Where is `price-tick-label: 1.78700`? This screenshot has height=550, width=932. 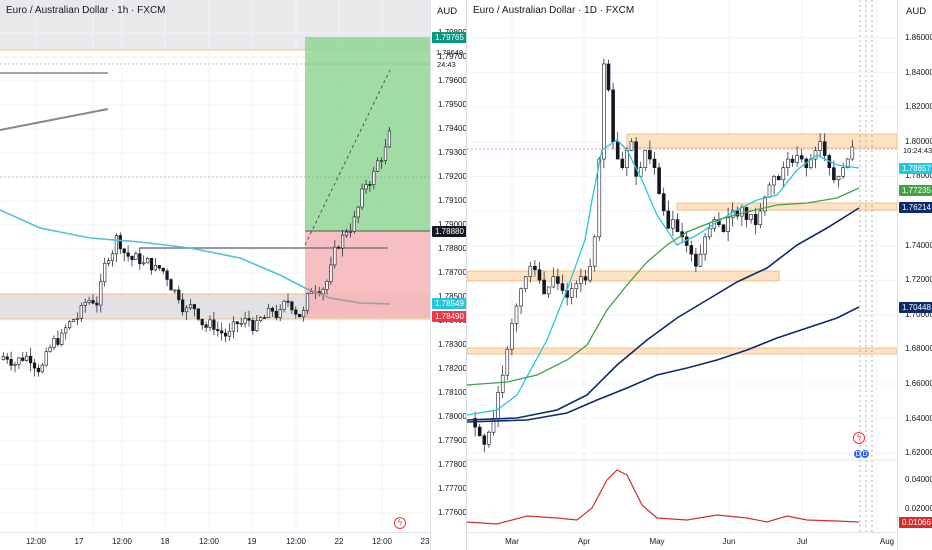
price-tick-label: 1.78700 is located at coordinates (452, 272).